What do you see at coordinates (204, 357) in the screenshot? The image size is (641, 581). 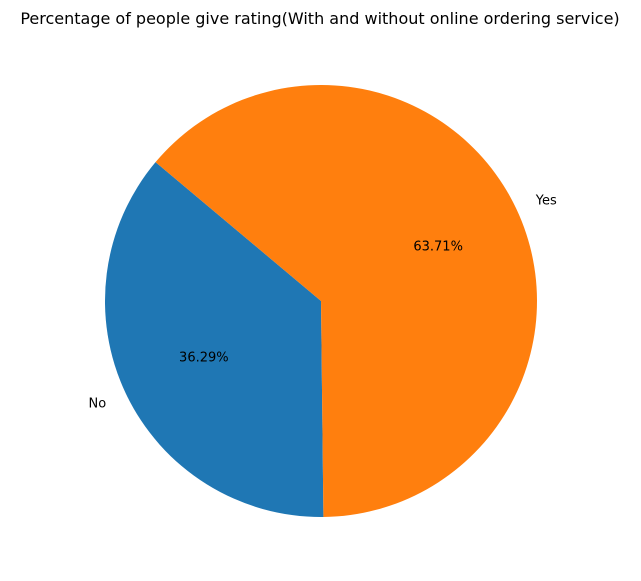 I see `slice-percent-no: 36.29%` at bounding box center [204, 357].